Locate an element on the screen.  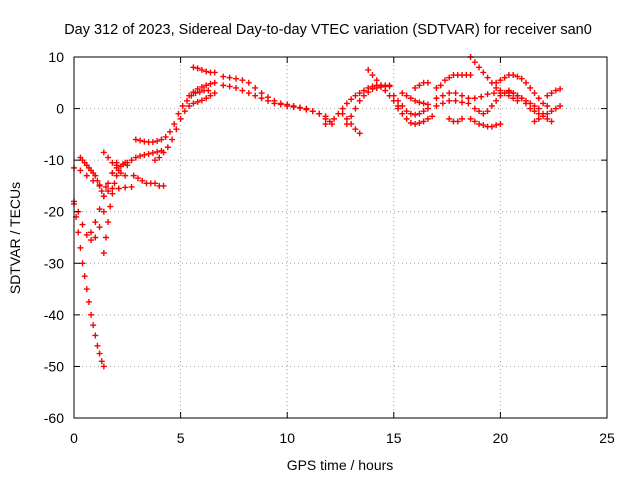
series-arc-u is located at coordinates (415, 116).